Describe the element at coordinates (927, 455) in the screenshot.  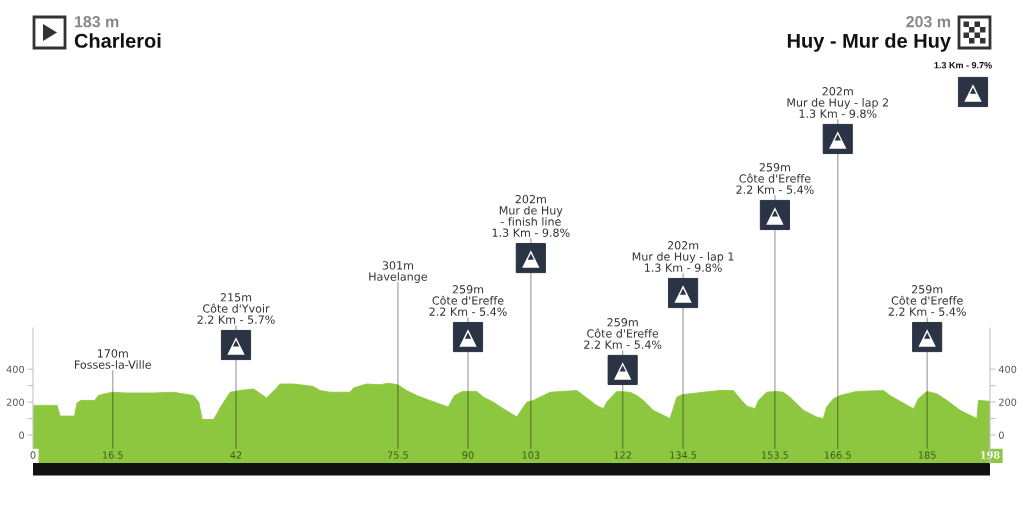
I see `x-tick-label: 185` at that location.